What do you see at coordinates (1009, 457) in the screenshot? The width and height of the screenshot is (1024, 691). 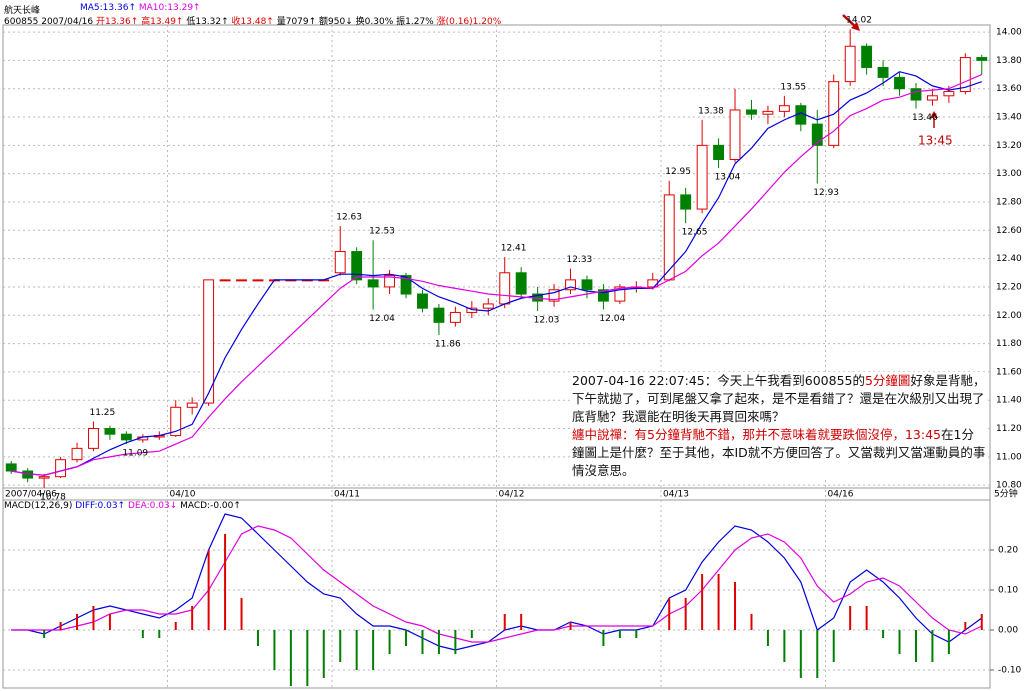 I see `y-tick-label: 11.00` at bounding box center [1009, 457].